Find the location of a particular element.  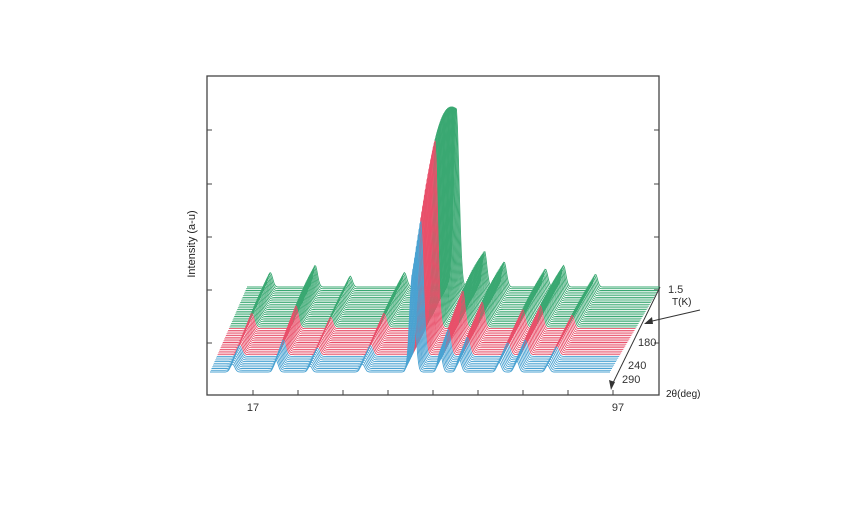

temperature-axis-arrow is located at coordinates (612, 385).